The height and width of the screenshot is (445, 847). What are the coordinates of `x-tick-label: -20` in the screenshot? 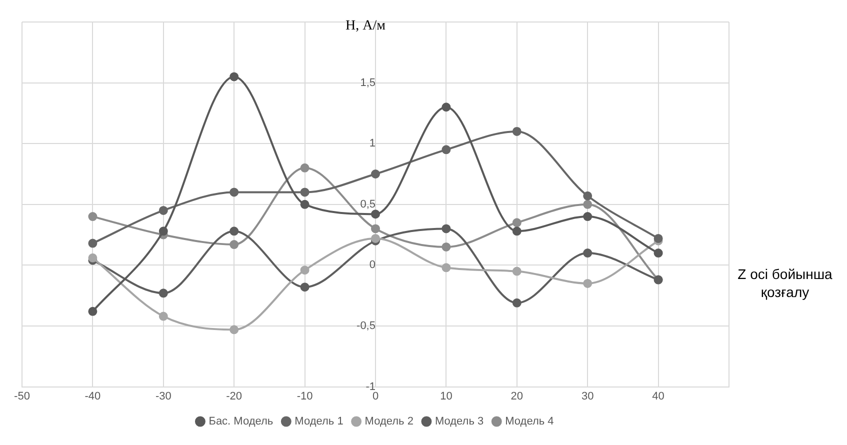 It's located at (234, 396).